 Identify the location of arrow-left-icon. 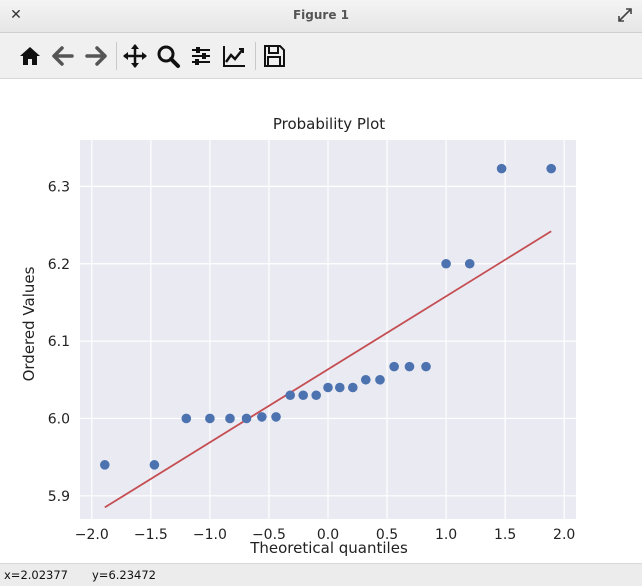
(63, 56).